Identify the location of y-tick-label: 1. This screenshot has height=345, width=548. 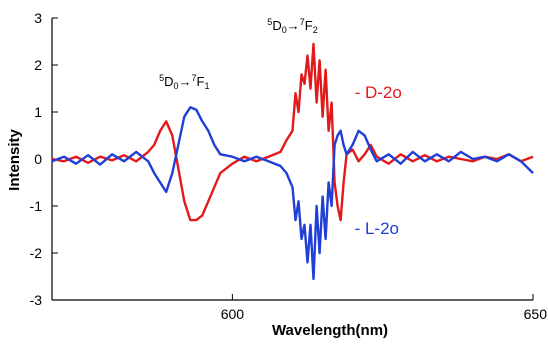
(38, 112).